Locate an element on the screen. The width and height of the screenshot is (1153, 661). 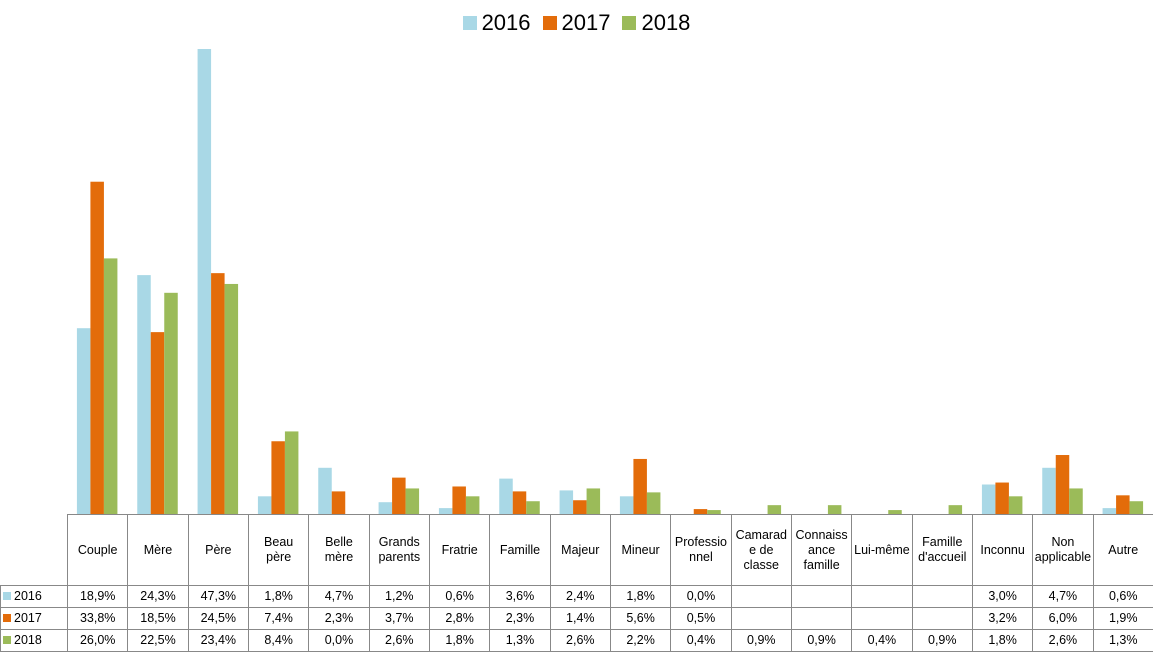
value-label: 0,0% is located at coordinates (339, 640).